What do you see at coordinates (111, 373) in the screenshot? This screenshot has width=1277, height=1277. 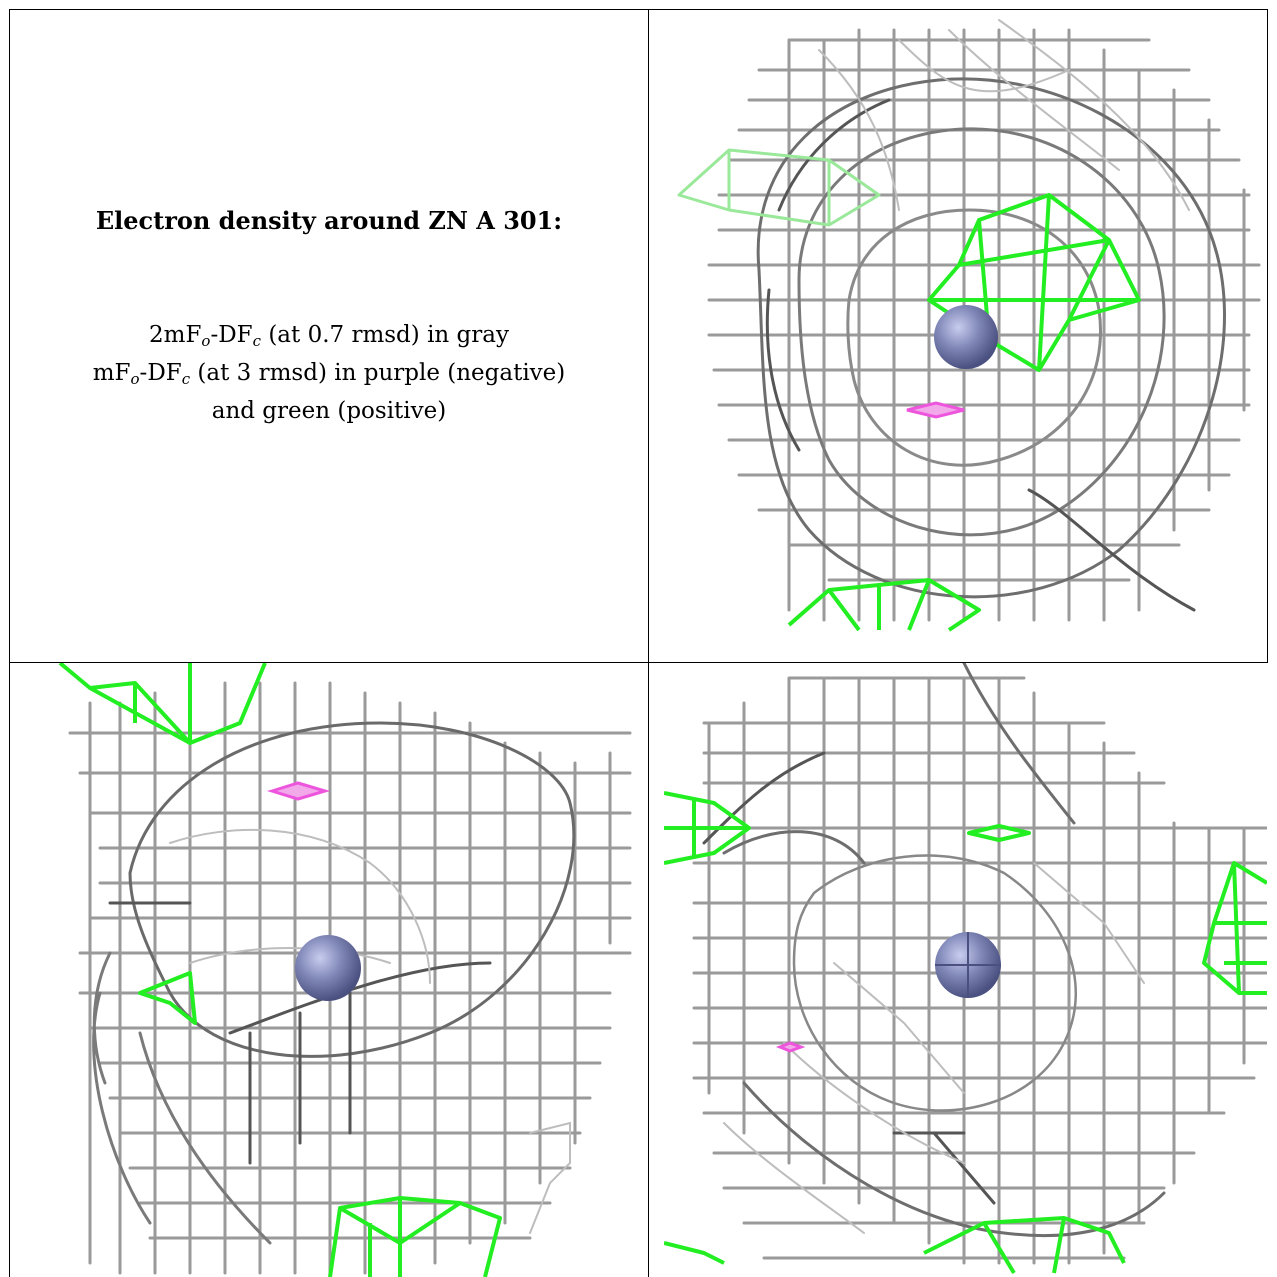 I see `caption-text: mF` at bounding box center [111, 373].